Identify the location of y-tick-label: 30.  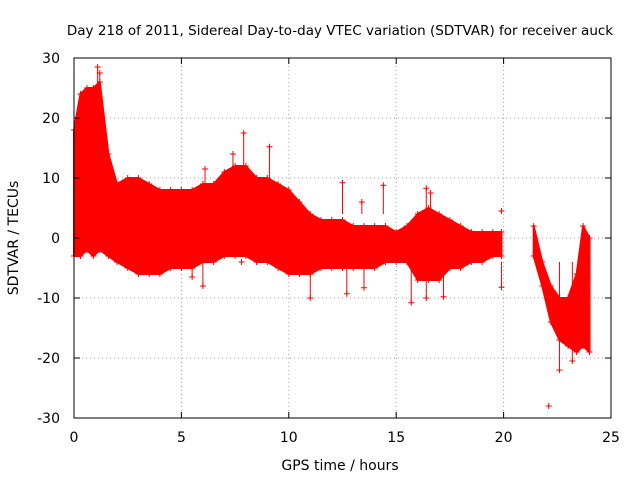
(51, 59).